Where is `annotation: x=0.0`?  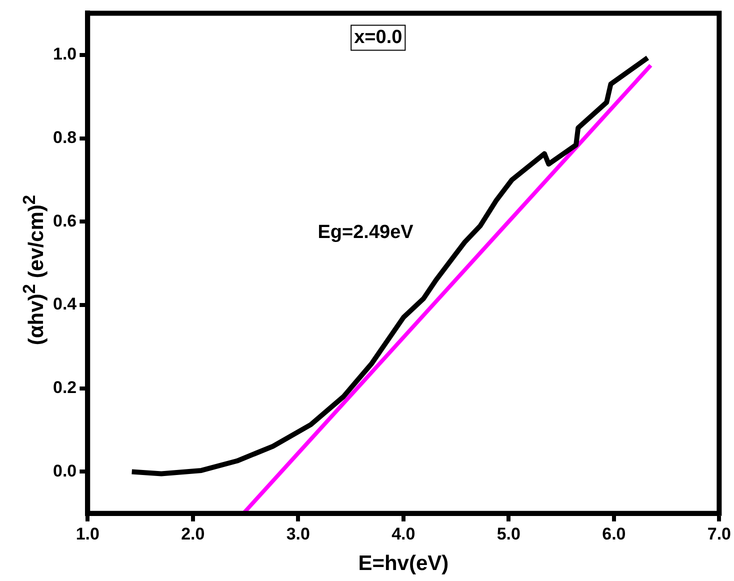 annotation: x=0.0 is located at coordinates (378, 37).